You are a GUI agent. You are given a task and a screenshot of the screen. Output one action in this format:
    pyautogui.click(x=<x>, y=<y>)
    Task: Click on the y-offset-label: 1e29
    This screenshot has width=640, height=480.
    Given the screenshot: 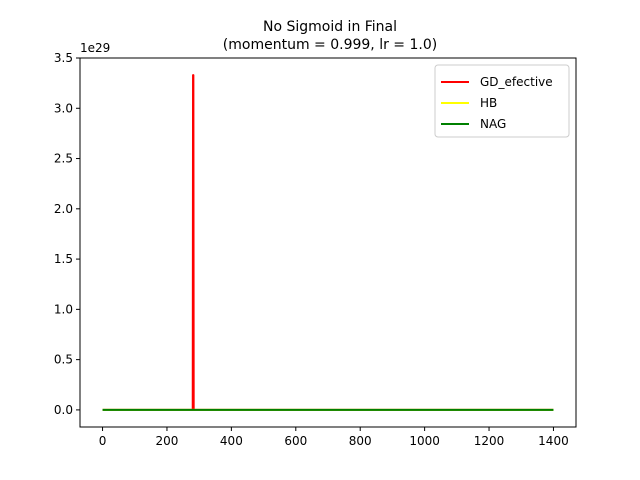 What is the action you would take?
    pyautogui.click(x=95, y=48)
    